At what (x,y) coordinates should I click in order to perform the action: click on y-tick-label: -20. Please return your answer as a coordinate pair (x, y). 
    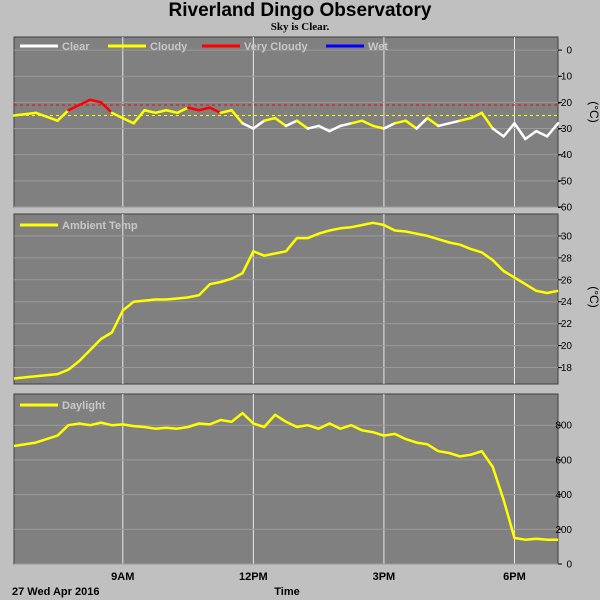
    Looking at the image, I should click on (565, 103).